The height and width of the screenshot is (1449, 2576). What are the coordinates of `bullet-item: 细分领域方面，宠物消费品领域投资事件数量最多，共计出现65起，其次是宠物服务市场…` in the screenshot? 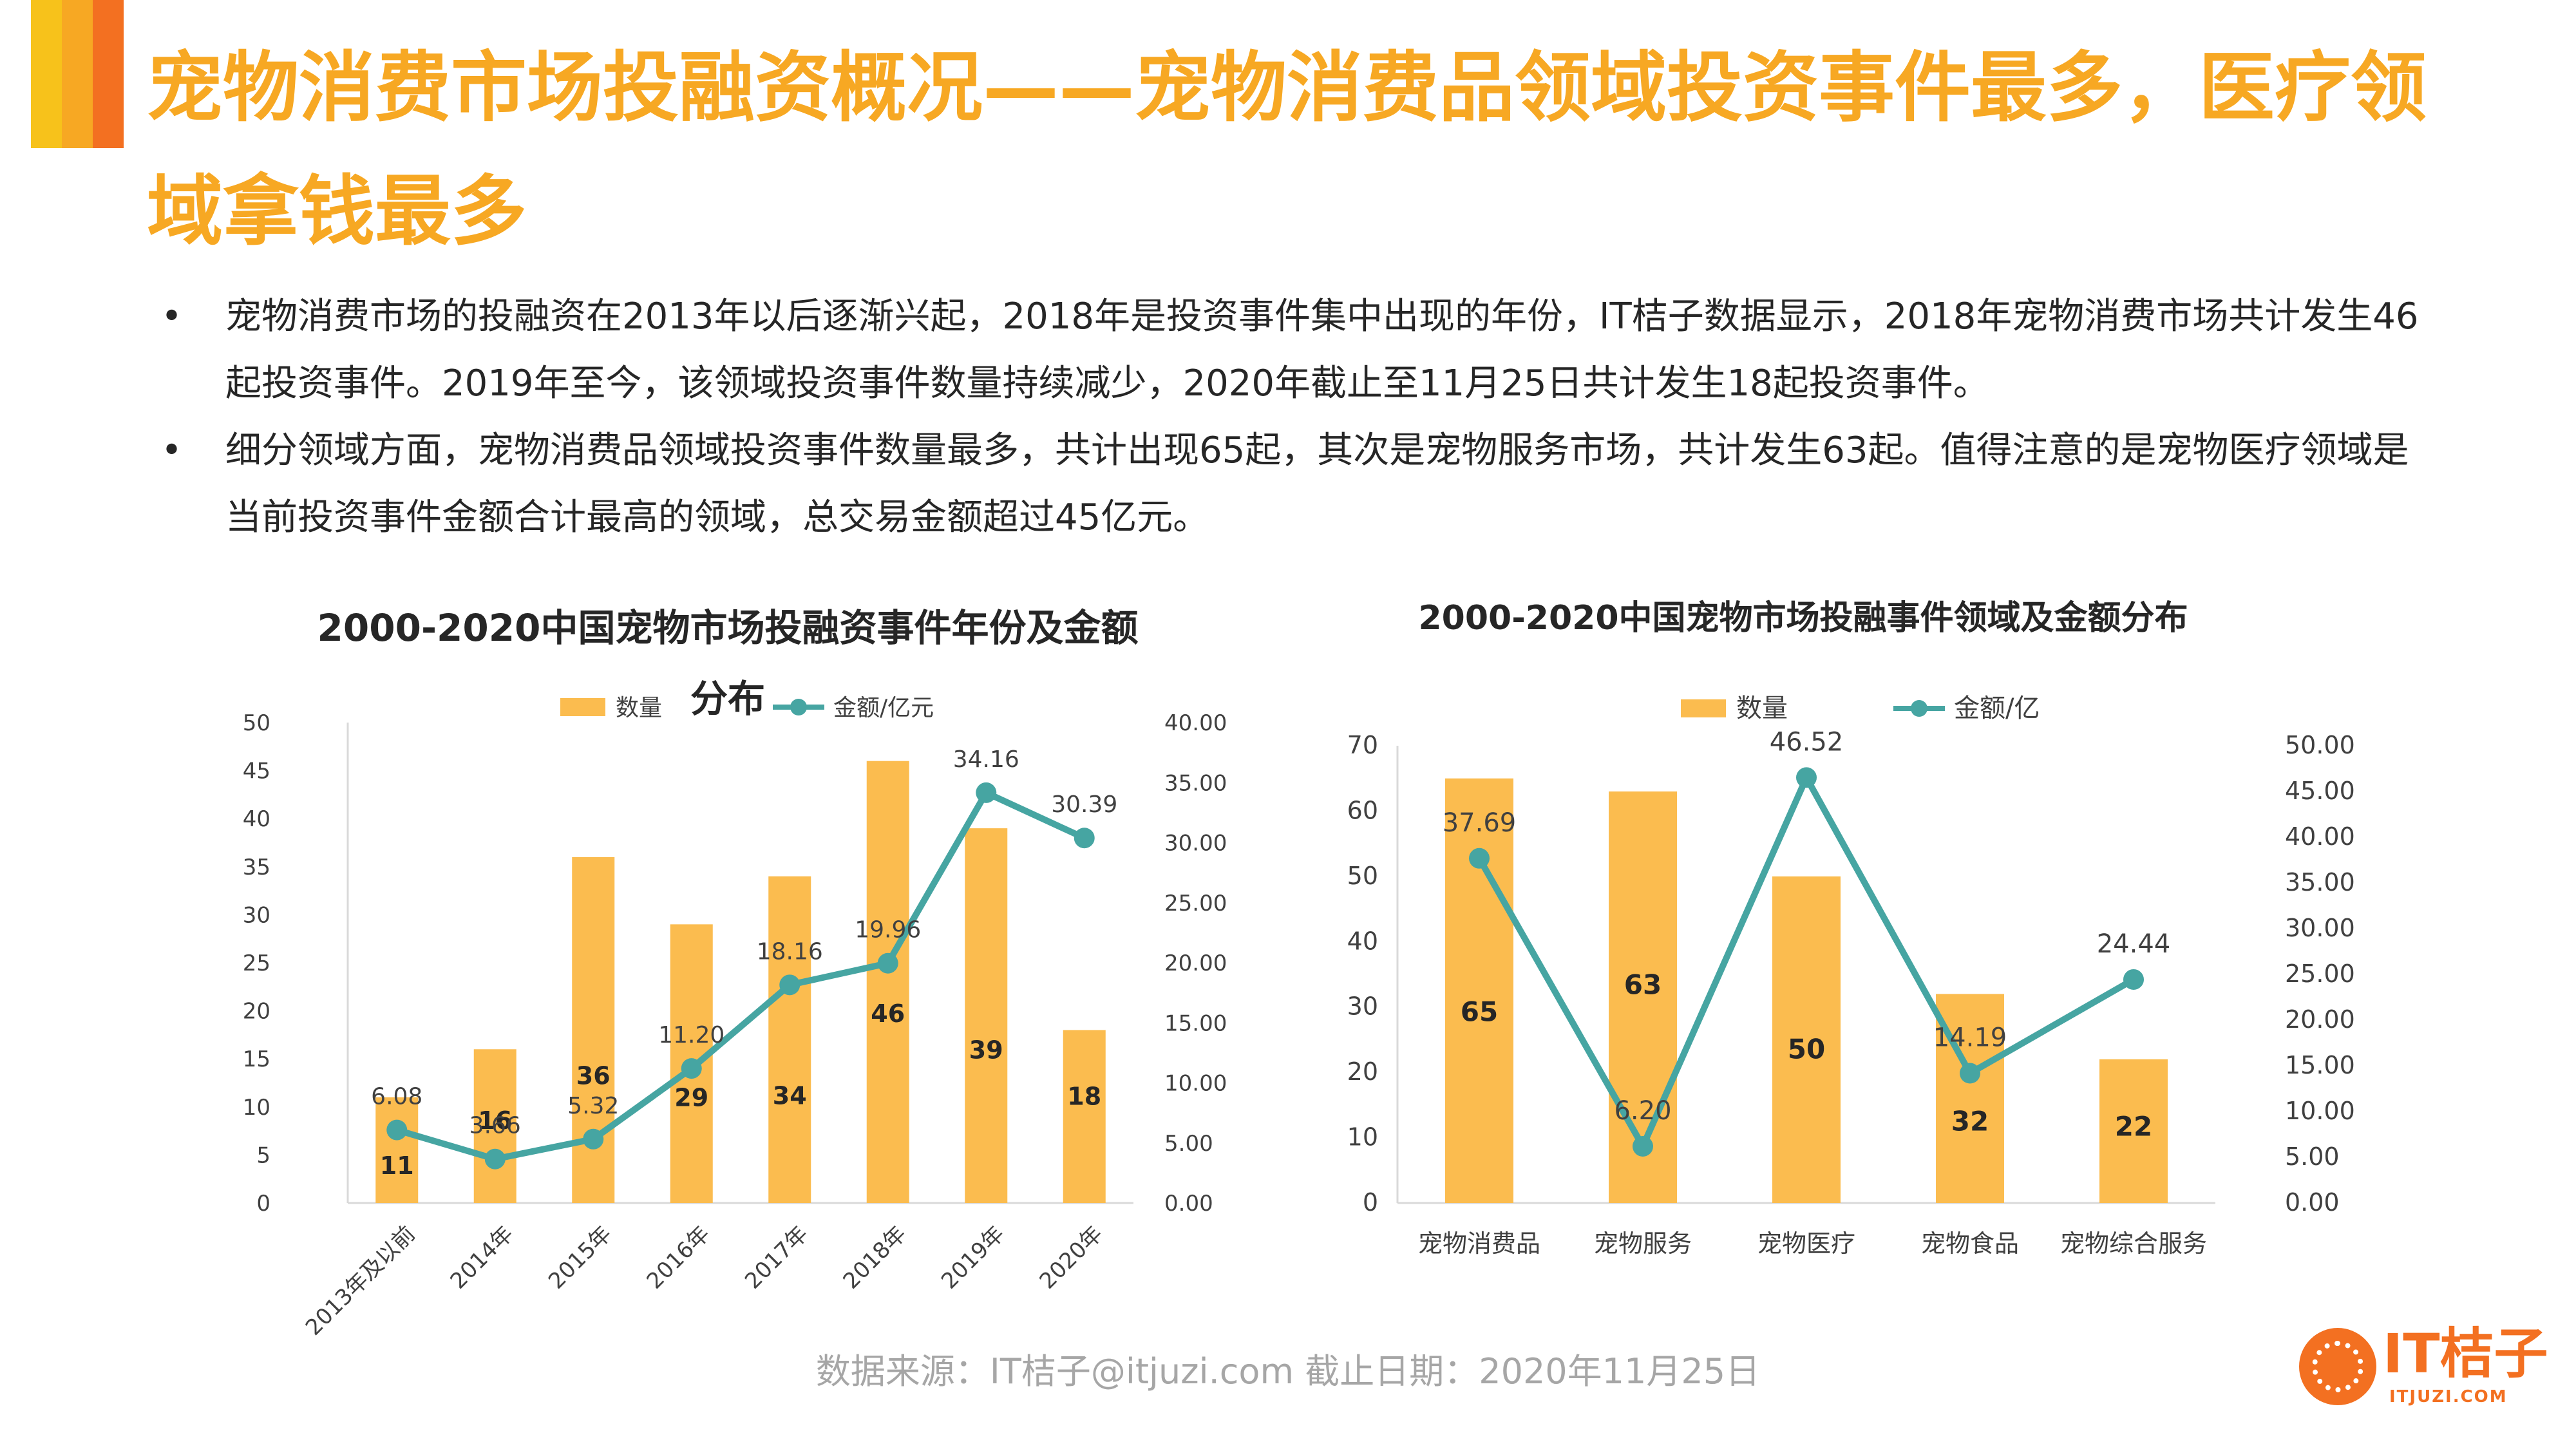 It's located at (1294, 484).